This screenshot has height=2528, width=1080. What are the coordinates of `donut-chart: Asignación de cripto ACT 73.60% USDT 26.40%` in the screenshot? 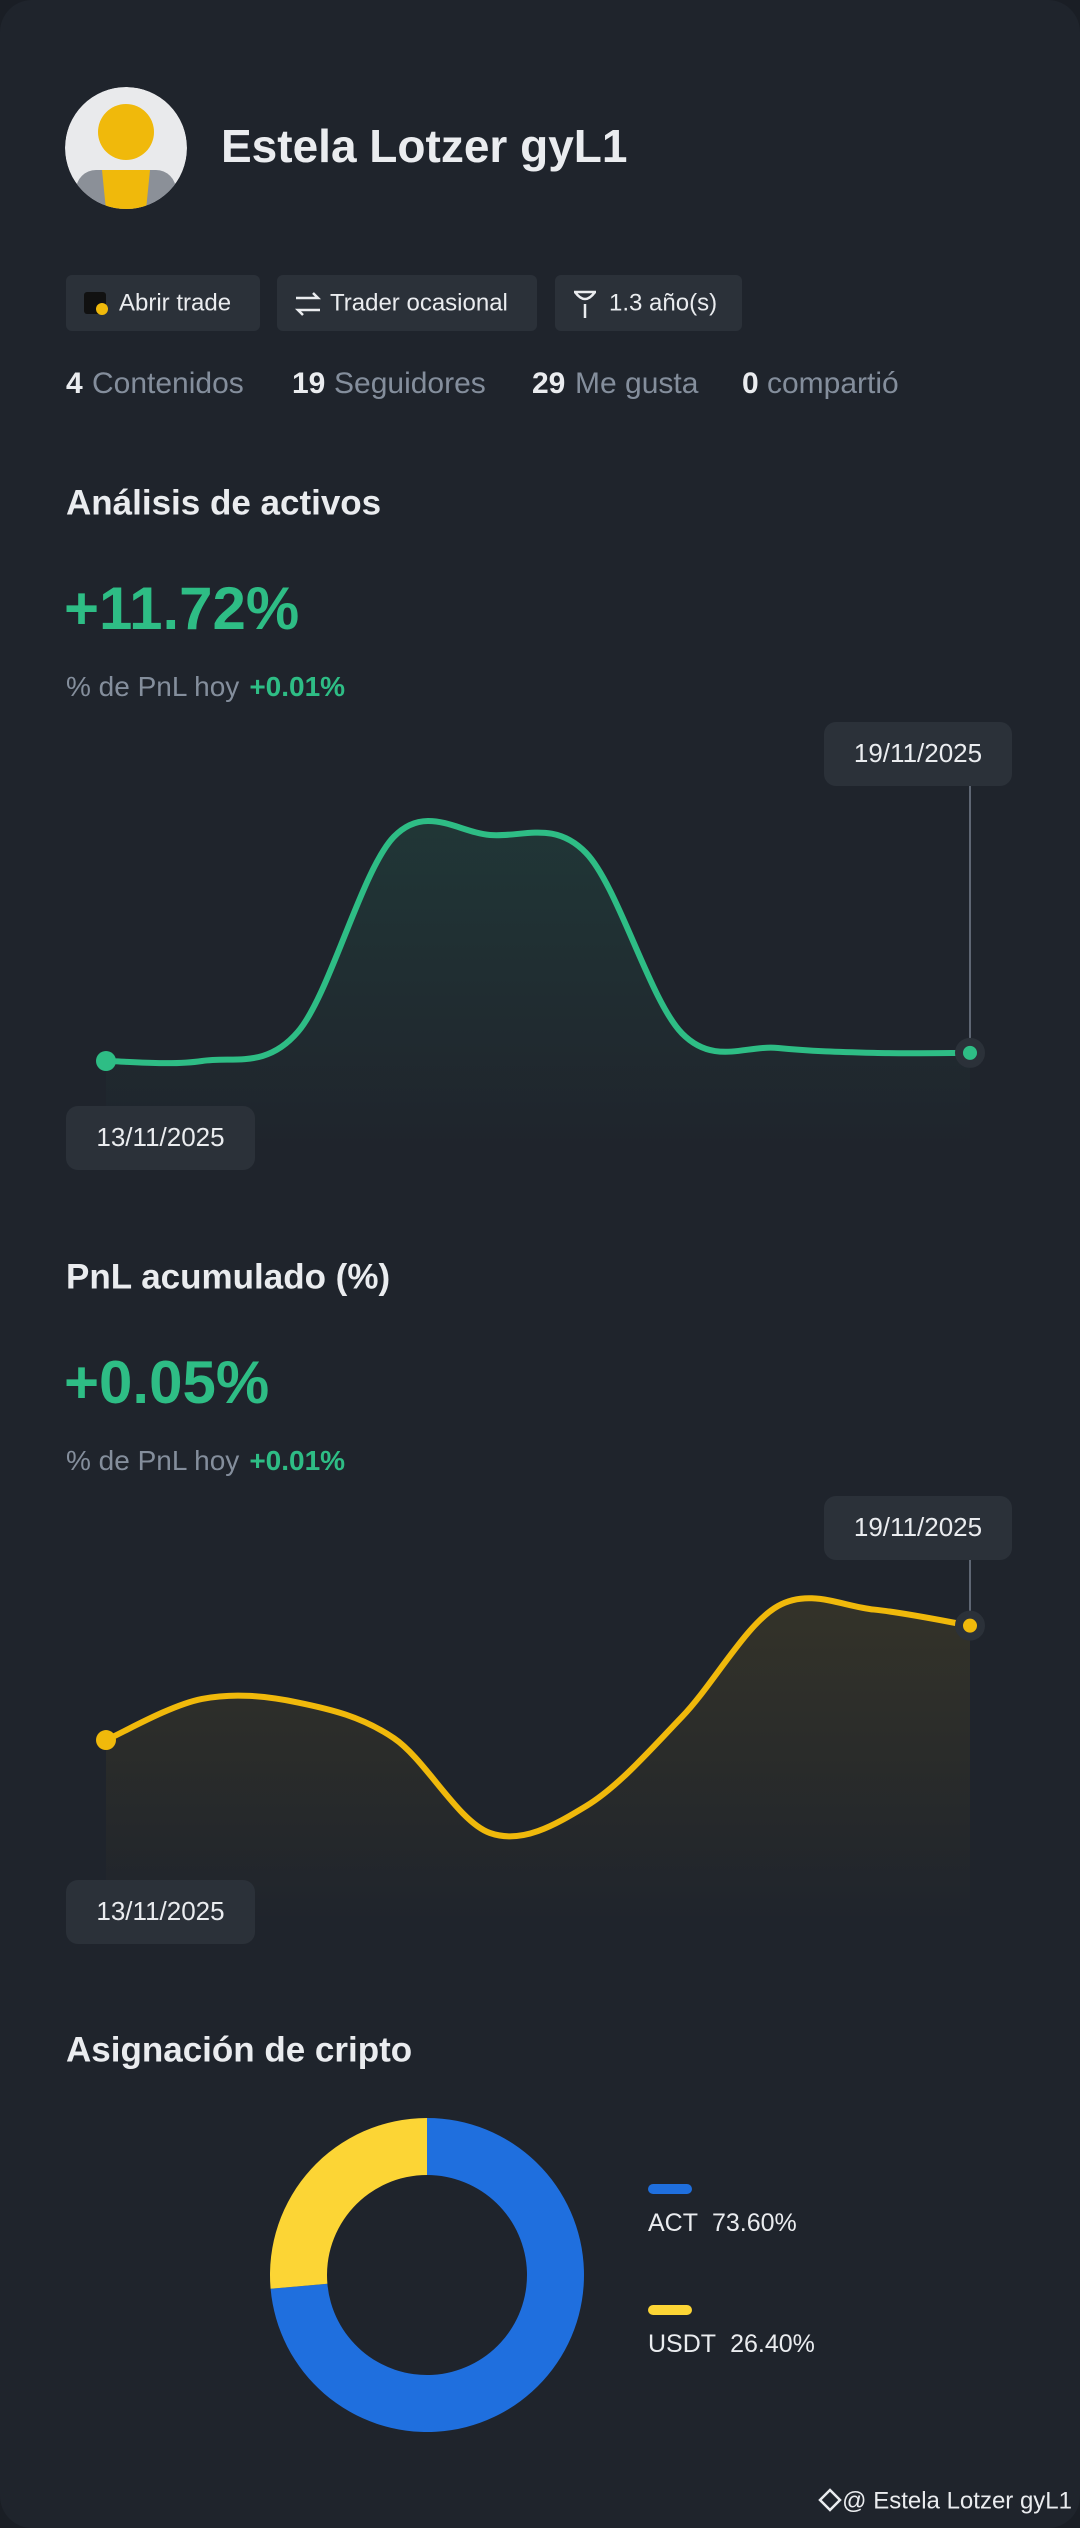 It's located at (440, 2231).